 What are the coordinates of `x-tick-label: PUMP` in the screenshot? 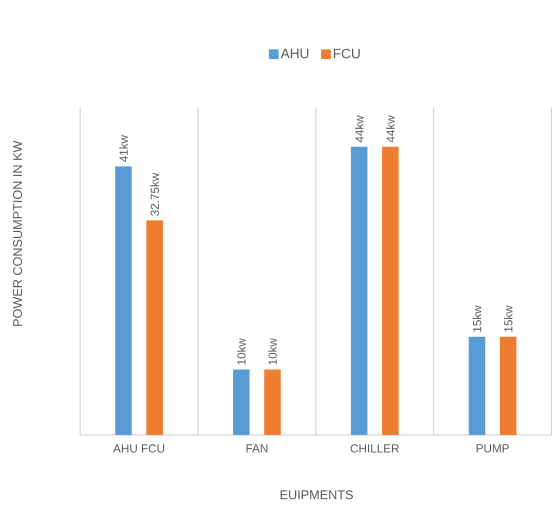 It's located at (492, 448).